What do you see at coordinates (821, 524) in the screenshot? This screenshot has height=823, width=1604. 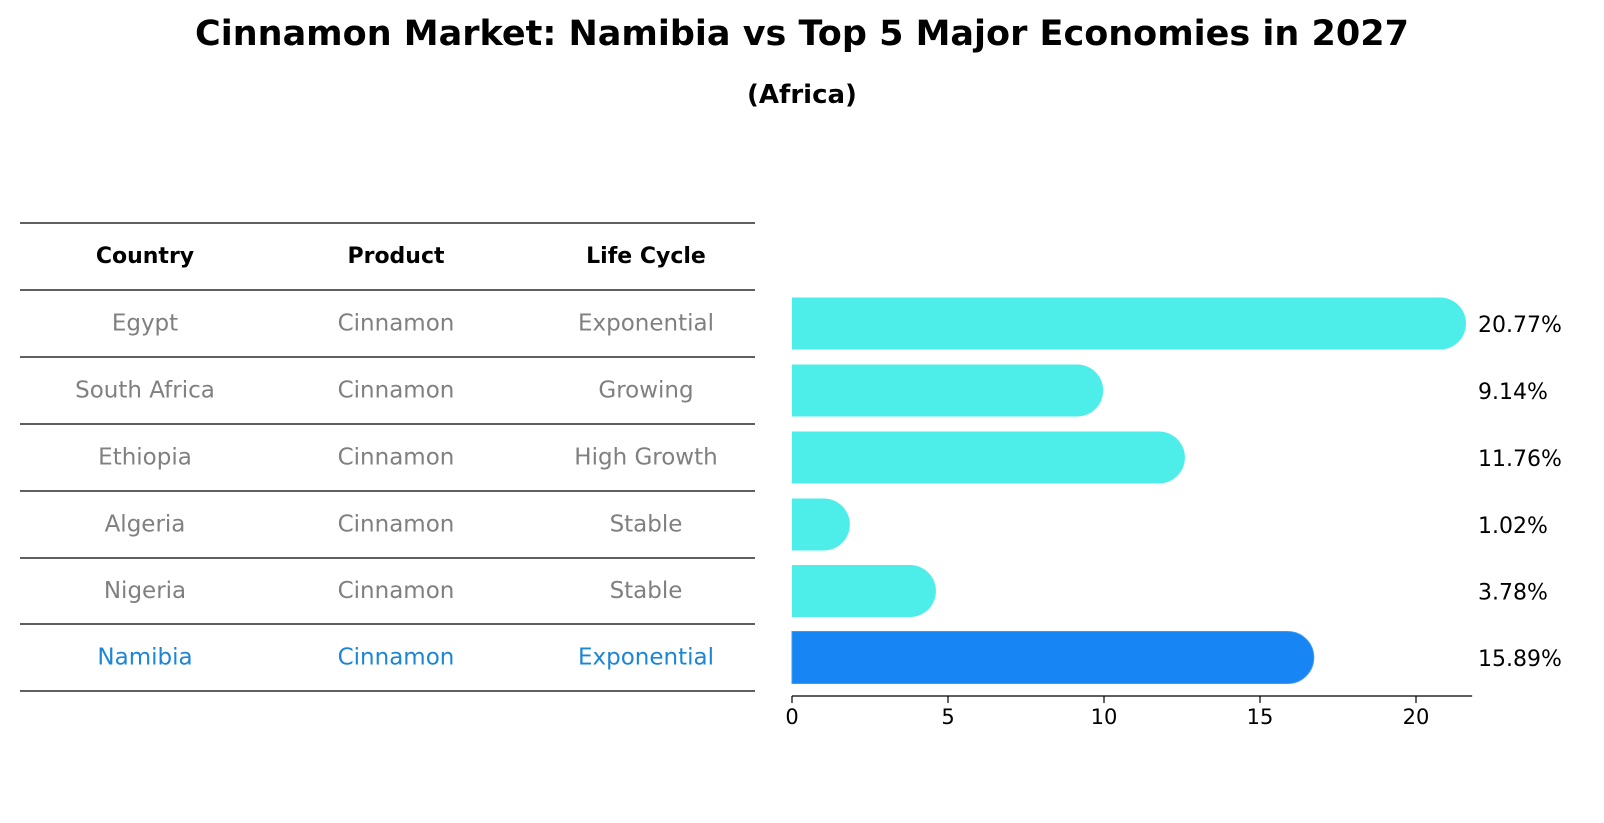 I see `bar-algeria` at bounding box center [821, 524].